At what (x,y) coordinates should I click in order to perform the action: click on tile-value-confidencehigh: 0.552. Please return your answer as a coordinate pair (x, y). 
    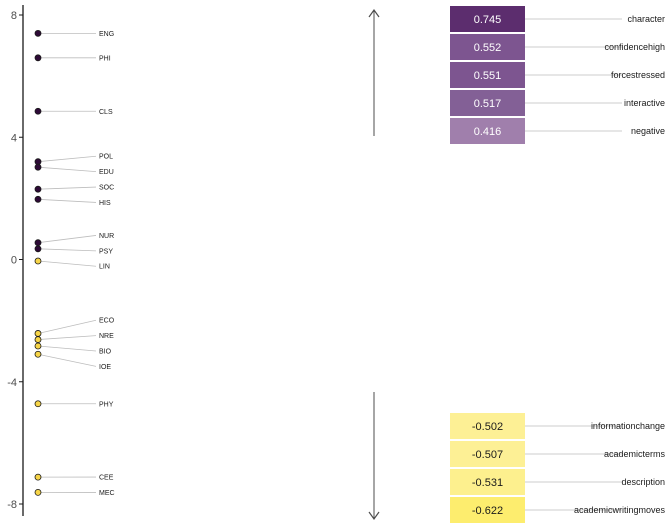
    Looking at the image, I should click on (488, 48).